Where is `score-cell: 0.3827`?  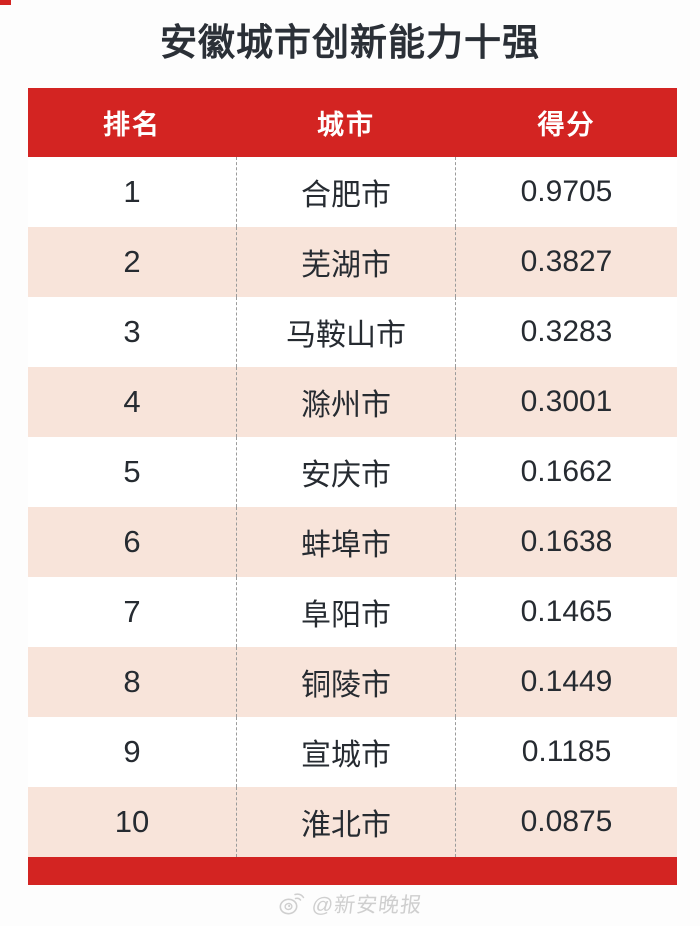
score-cell: 0.3827 is located at coordinates (566, 261).